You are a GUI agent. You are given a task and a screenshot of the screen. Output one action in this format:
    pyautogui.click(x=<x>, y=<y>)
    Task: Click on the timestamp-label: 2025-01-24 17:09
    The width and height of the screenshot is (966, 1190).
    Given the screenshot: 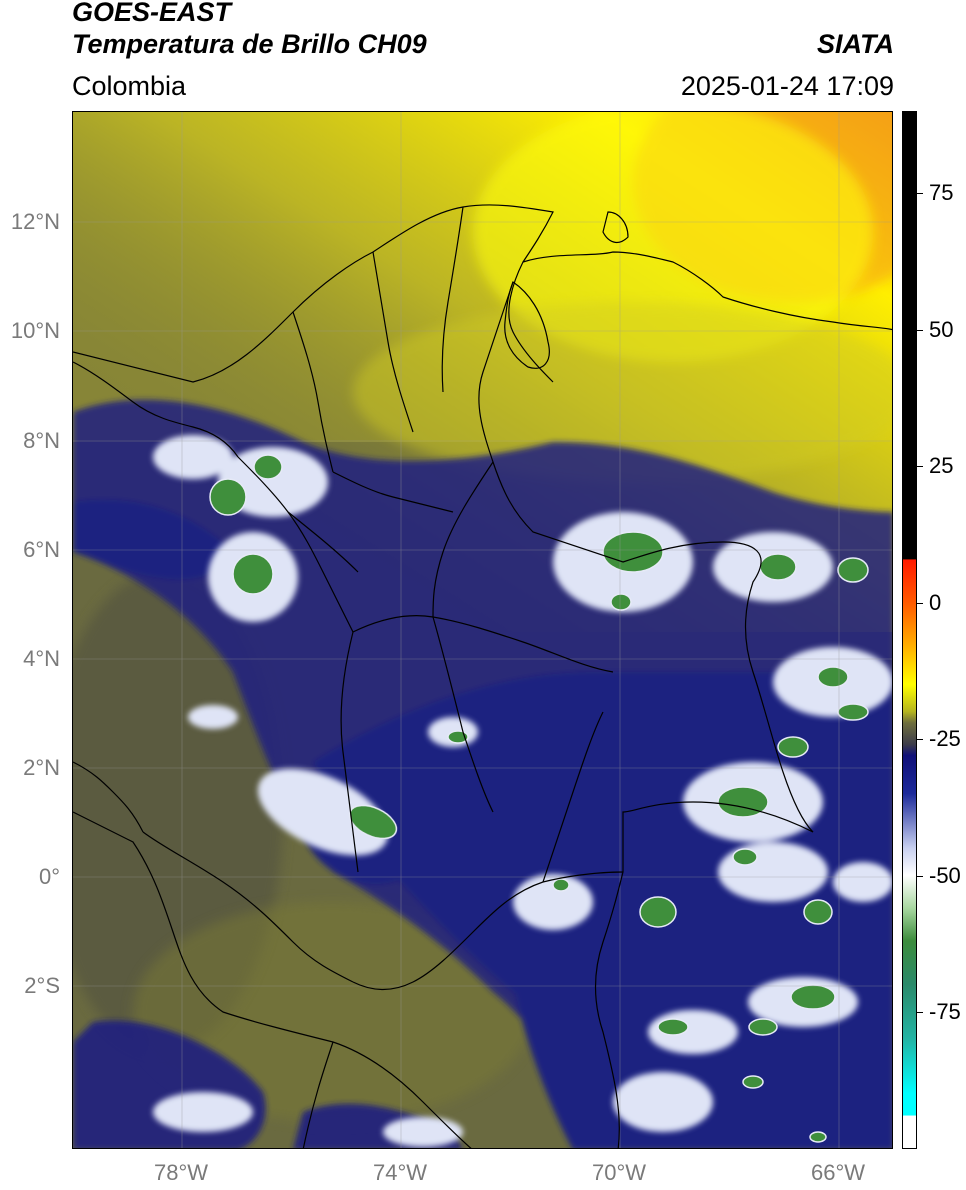 What is the action you would take?
    pyautogui.click(x=787, y=86)
    